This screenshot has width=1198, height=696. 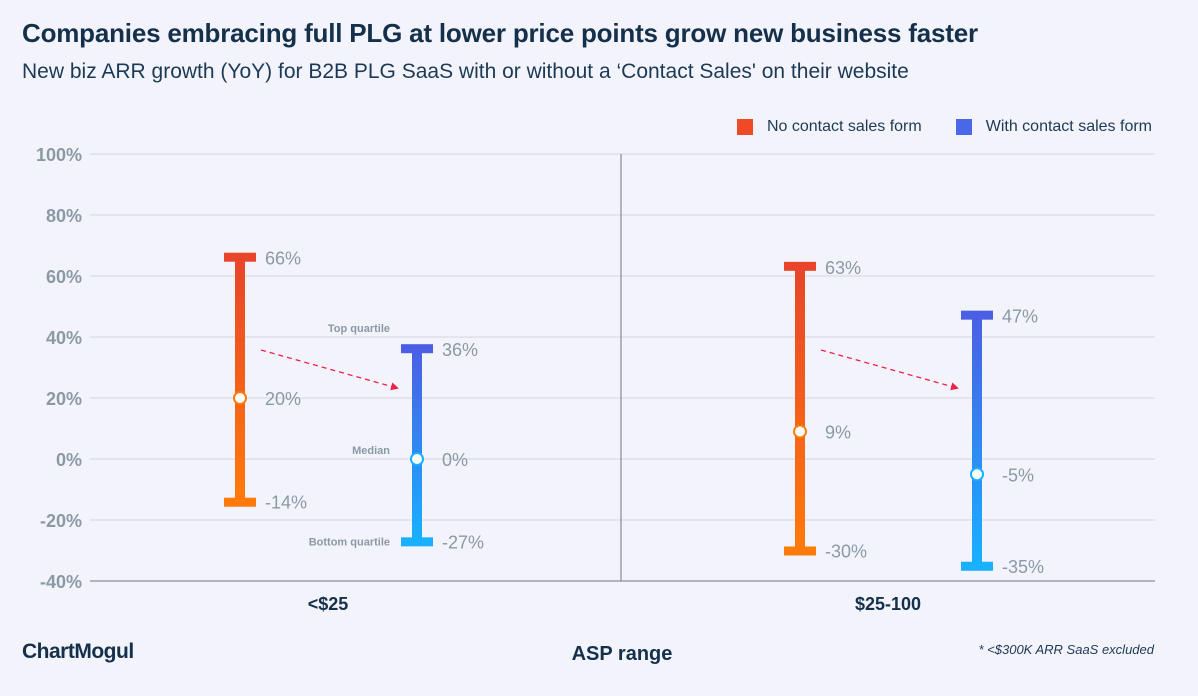 I want to click on annotation-median: Median, so click(x=371, y=451).